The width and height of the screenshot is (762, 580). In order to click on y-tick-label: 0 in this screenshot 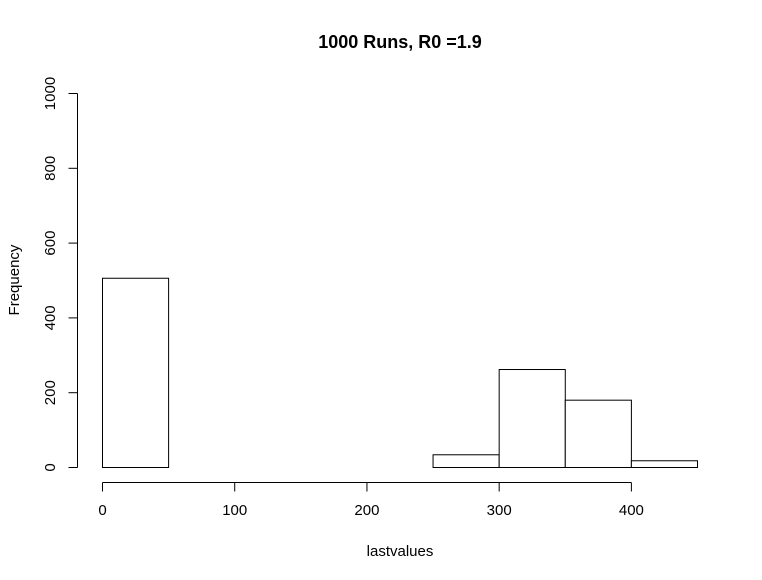, I will do `click(50, 467)`.